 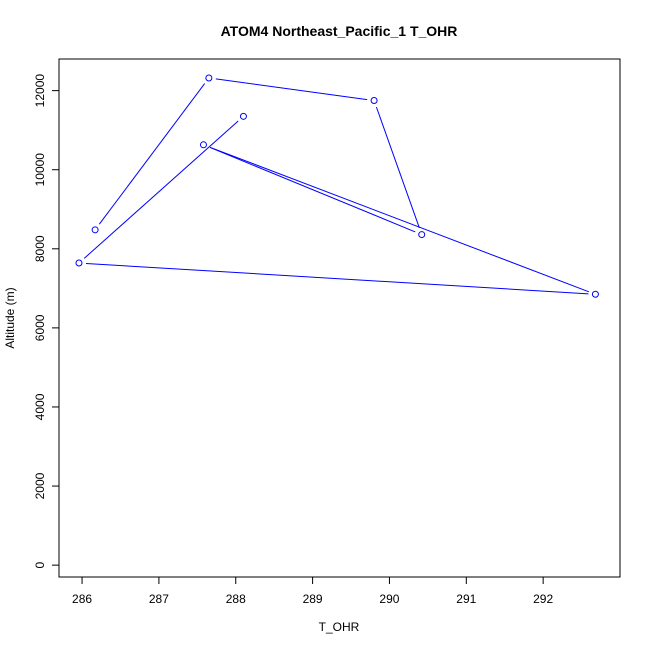 I want to click on x-tick-label: 290, so click(x=389, y=599).